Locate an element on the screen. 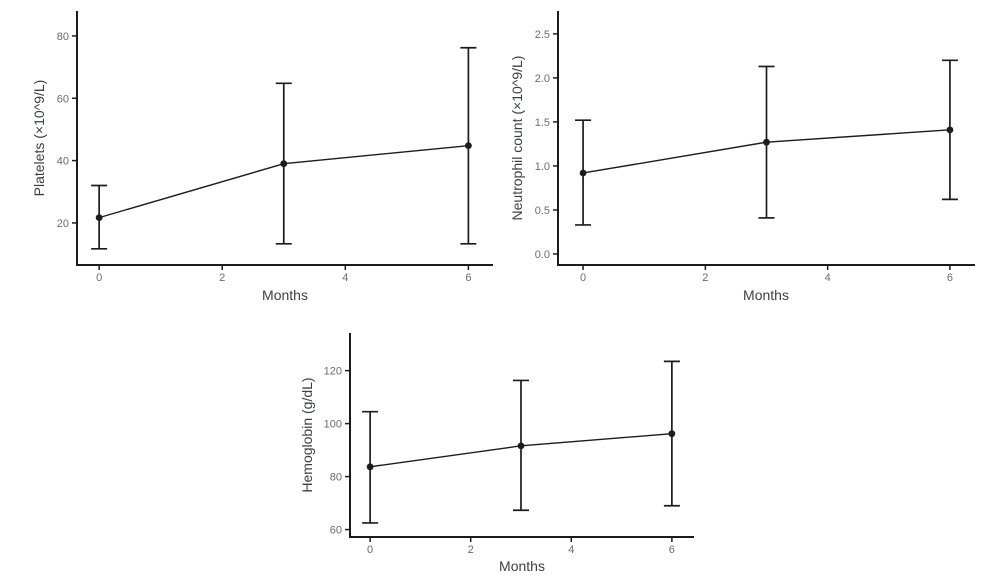  y-tick-label: 2.0 is located at coordinates (542, 79).